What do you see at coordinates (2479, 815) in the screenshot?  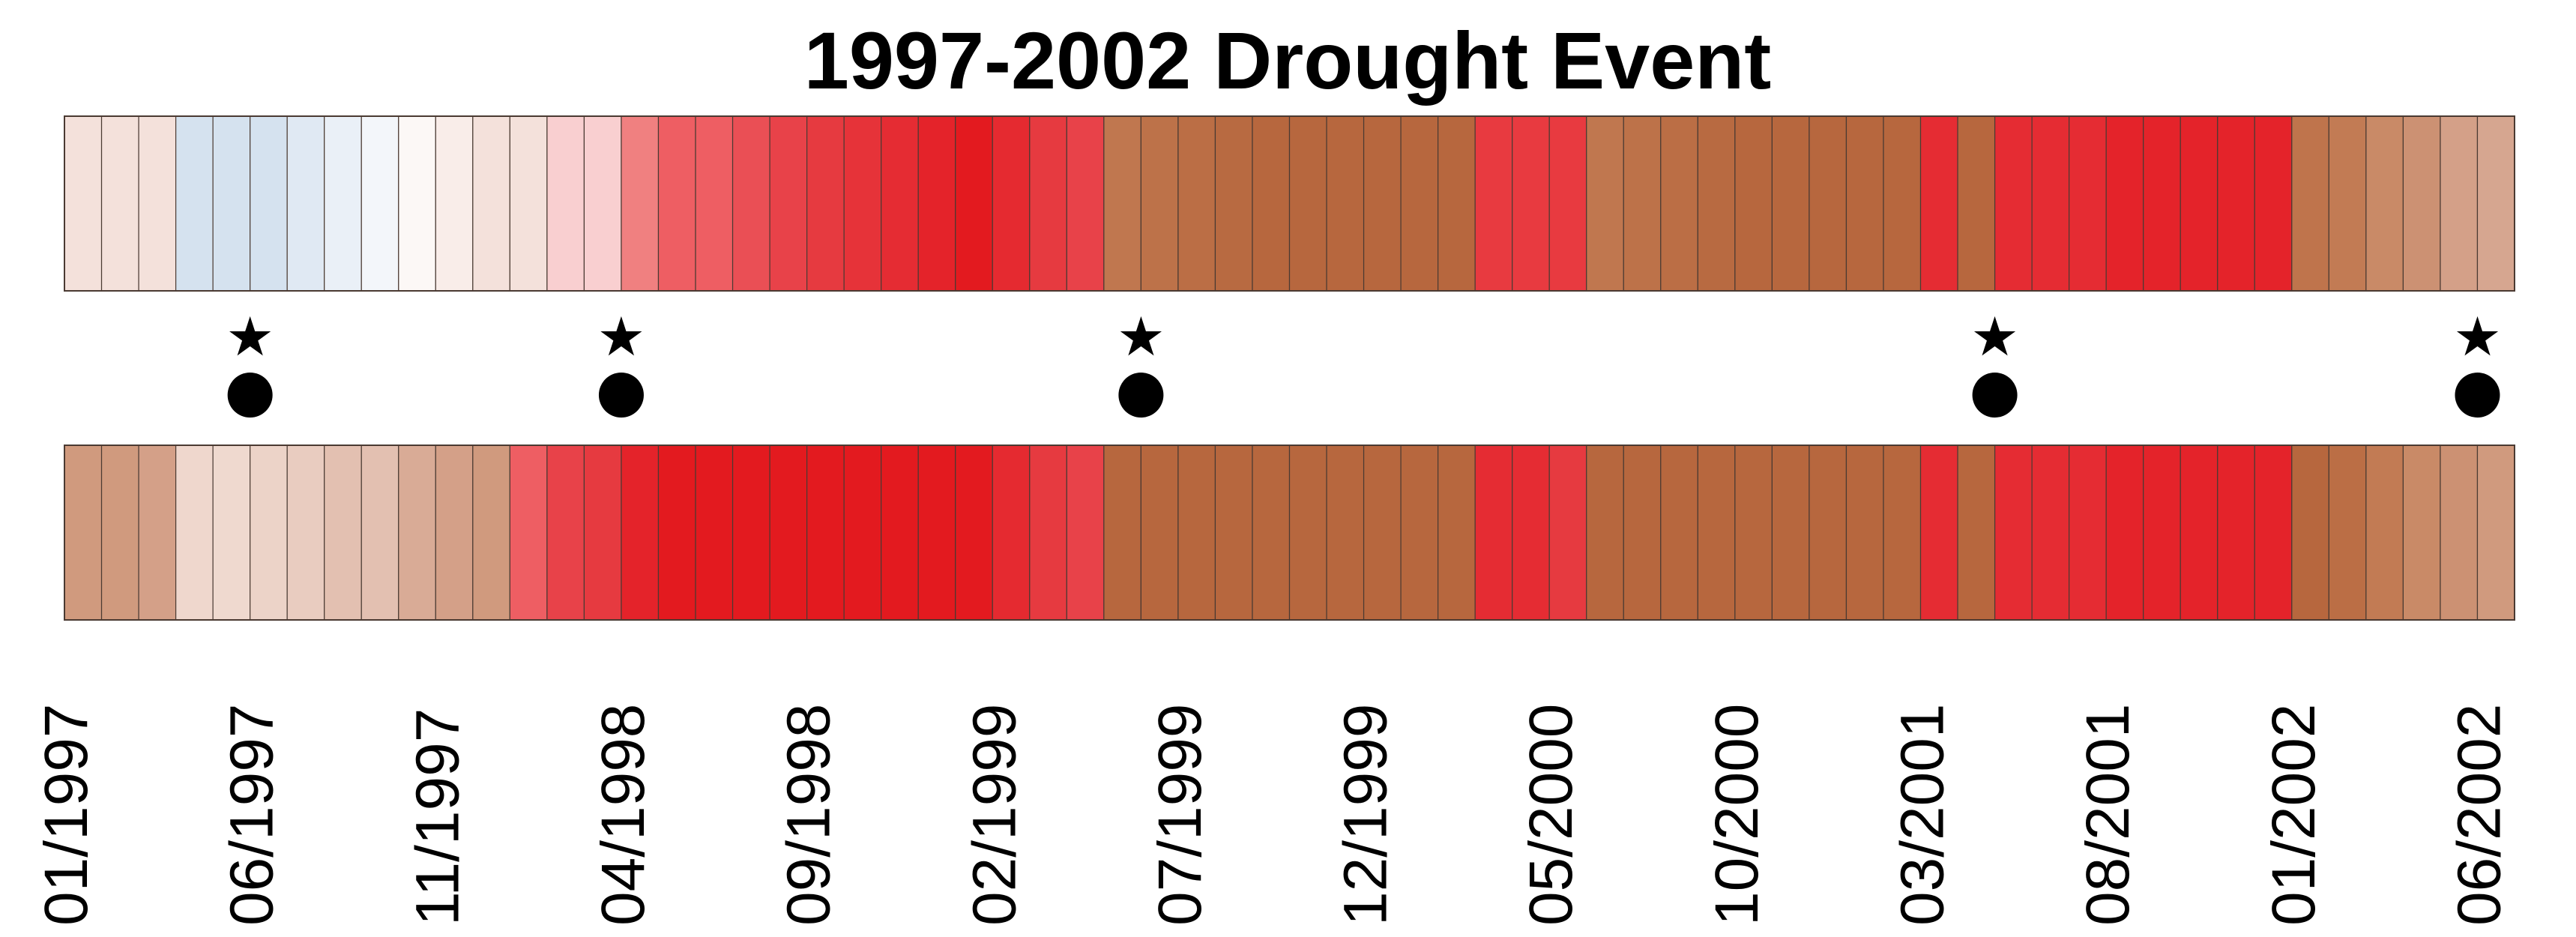 I see `x-tick-label: 06/2002` at bounding box center [2479, 815].